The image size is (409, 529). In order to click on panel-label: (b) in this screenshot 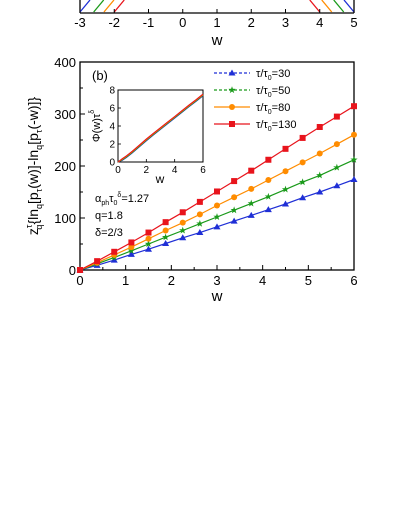, I will do `click(100, 75)`.